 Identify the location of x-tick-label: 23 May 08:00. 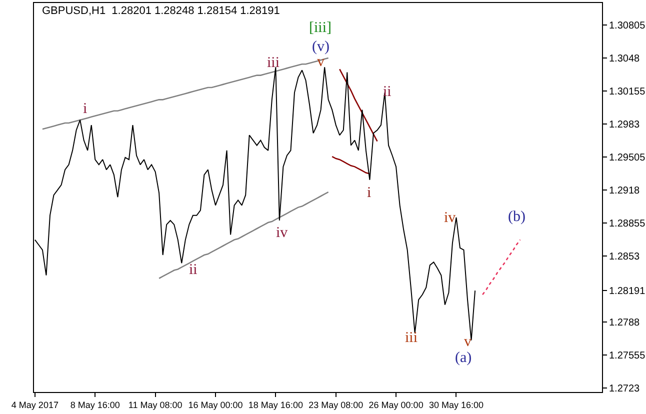
(336, 405).